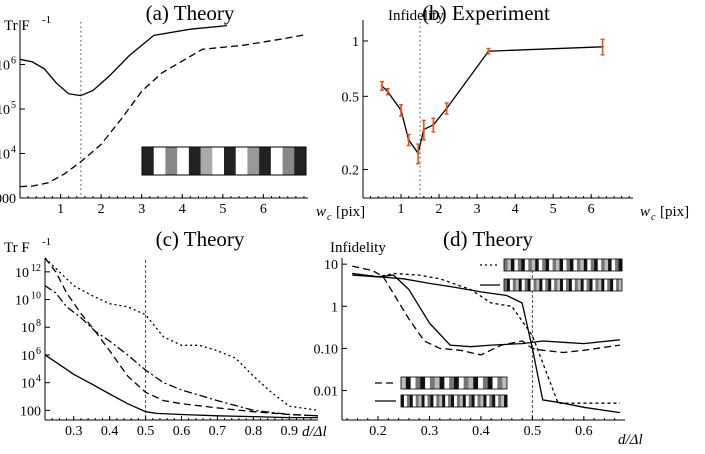 Image resolution: width=705 pixels, height=454 pixels. Describe the element at coordinates (38, 323) in the screenshot. I see `y-tick-exponent: 8` at that location.